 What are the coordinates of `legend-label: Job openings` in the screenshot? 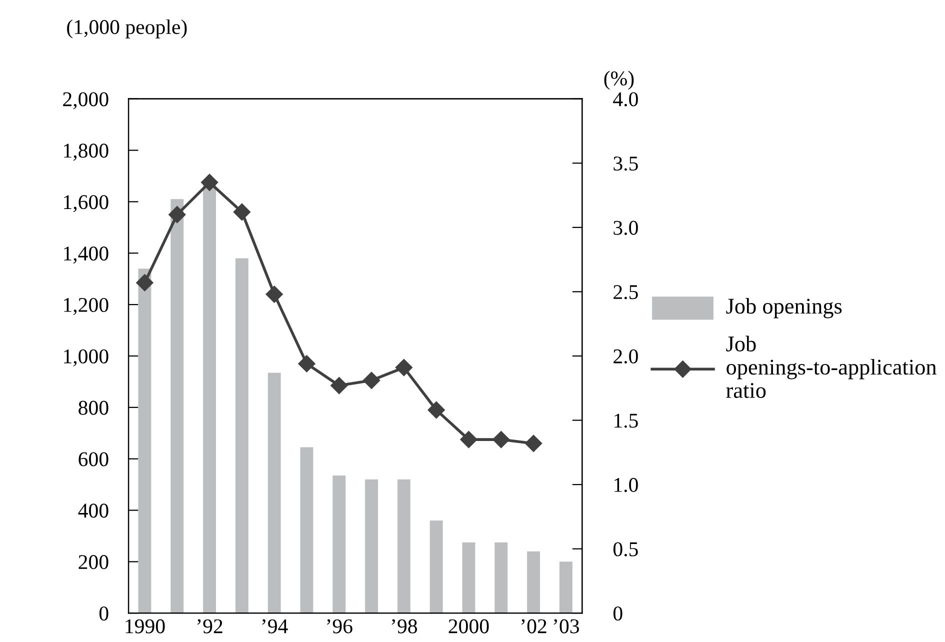 It's located at (784, 308).